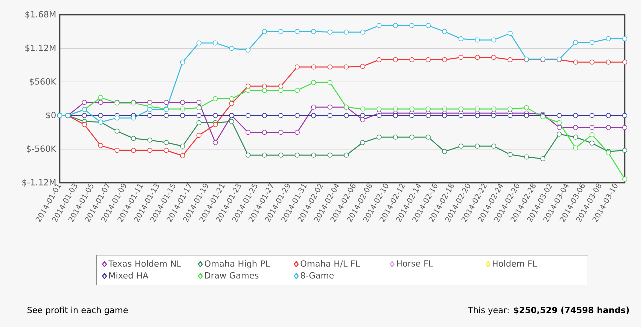 The width and height of the screenshot is (641, 327). Describe the element at coordinates (232, 275) in the screenshot. I see `legend-label: Draw Games` at that location.